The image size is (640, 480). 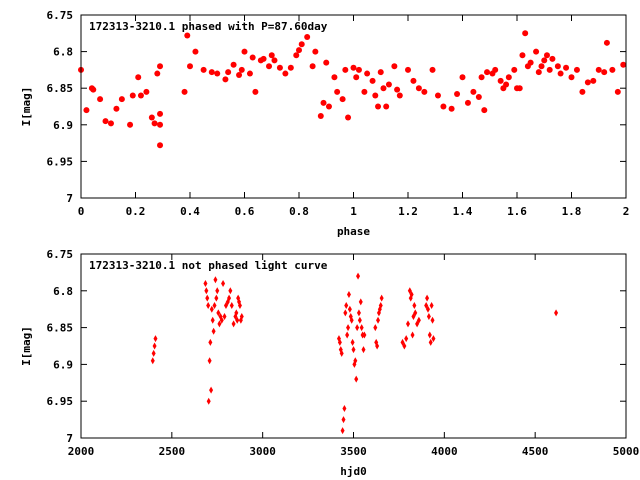 What do you see at coordinates (572, 211) in the screenshot?
I see `phased-x-tick-label: 1.8` at bounding box center [572, 211].